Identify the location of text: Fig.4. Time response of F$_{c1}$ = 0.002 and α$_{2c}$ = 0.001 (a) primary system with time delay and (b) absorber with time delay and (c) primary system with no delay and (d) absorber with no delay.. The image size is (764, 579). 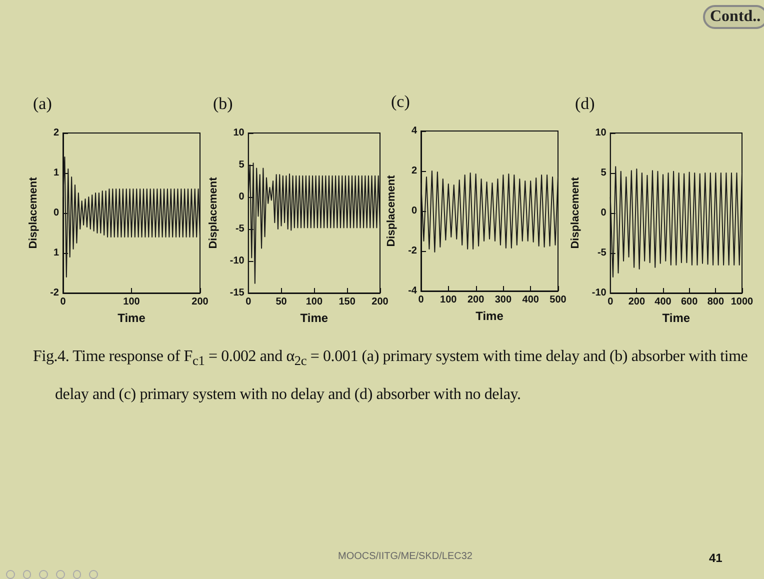
(390, 376).